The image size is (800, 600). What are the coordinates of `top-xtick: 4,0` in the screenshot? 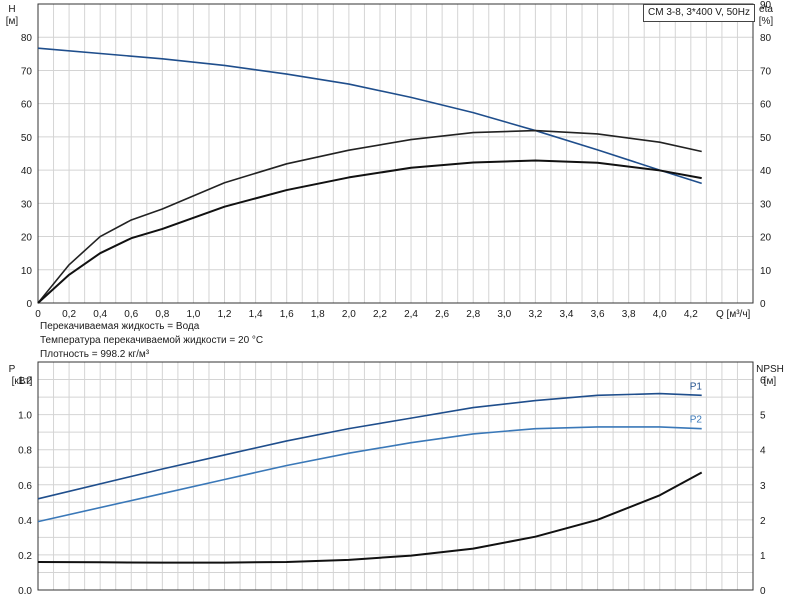 It's located at (660, 314).